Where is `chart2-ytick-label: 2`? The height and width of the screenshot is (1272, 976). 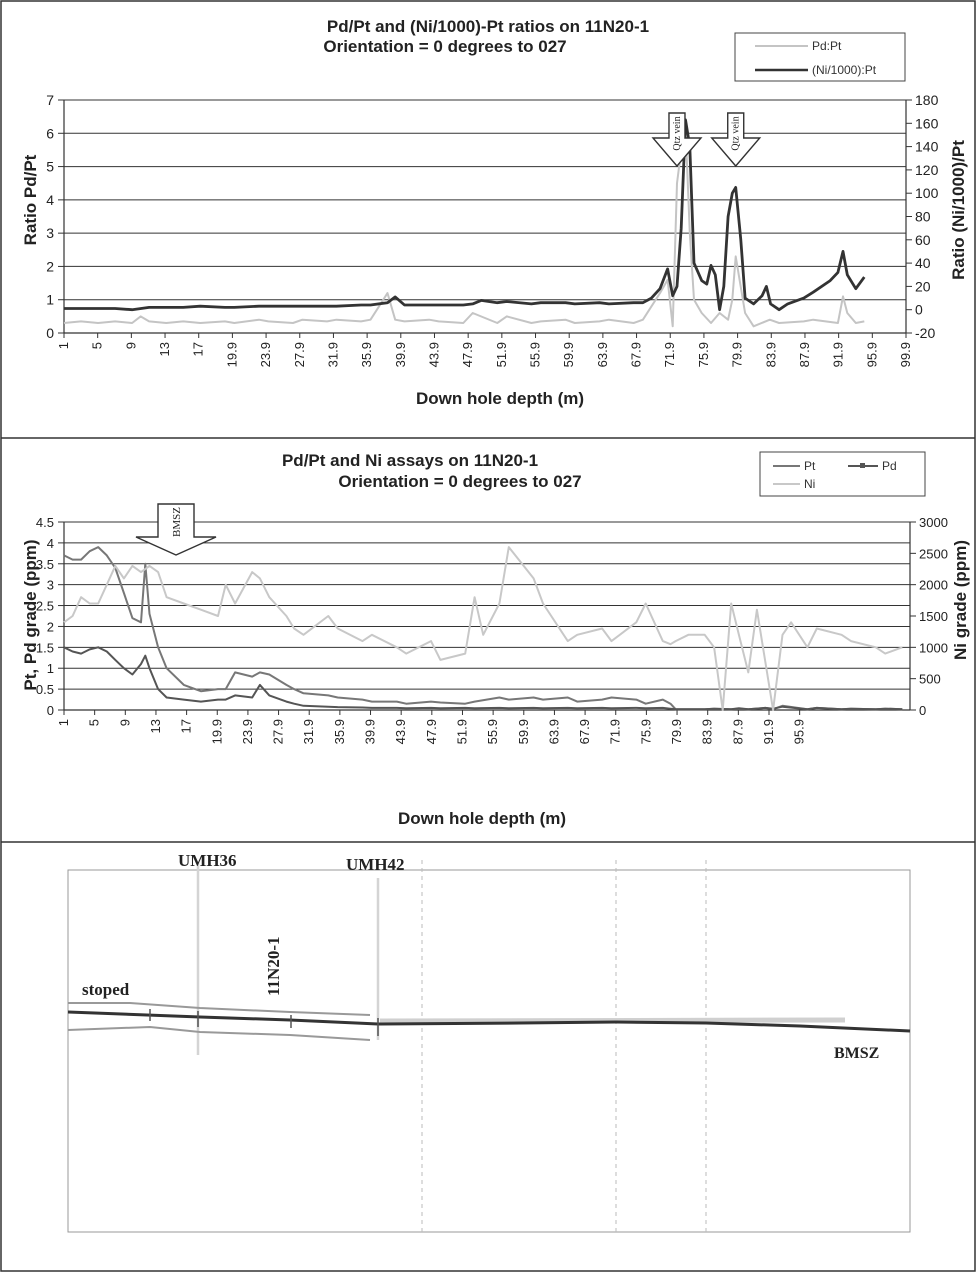
chart2-ytick-label: 2 is located at coordinates (50, 626).